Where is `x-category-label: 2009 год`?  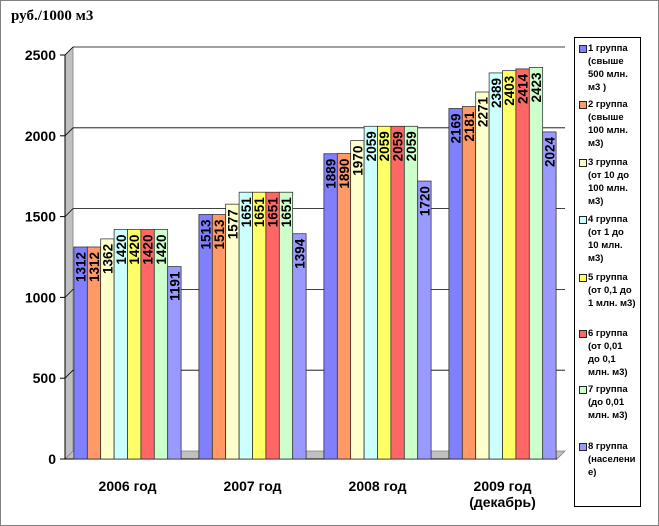 x-category-label: 2009 год is located at coordinates (503, 486).